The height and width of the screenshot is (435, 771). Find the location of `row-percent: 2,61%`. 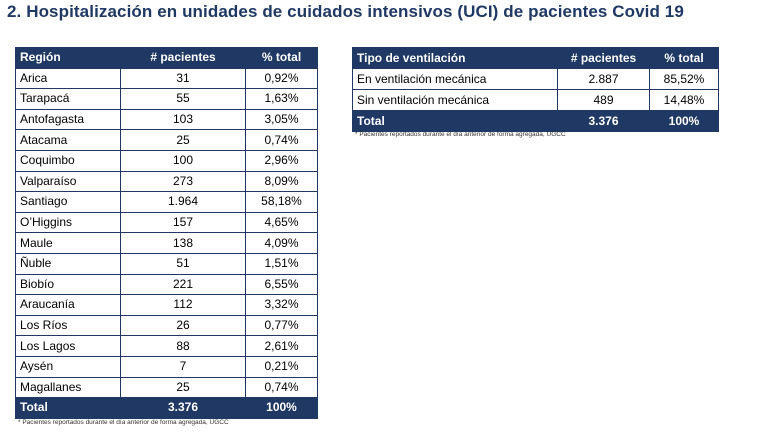

row-percent: 2,61% is located at coordinates (281, 346).